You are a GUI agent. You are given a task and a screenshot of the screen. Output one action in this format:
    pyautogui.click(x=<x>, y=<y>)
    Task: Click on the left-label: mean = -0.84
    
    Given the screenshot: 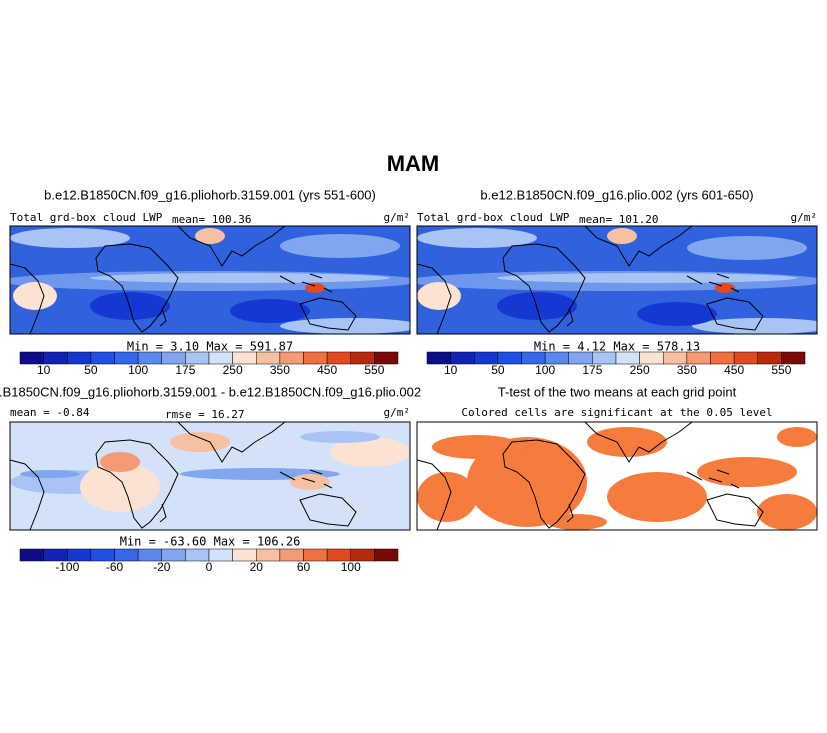 What is the action you would take?
    pyautogui.click(x=50, y=412)
    